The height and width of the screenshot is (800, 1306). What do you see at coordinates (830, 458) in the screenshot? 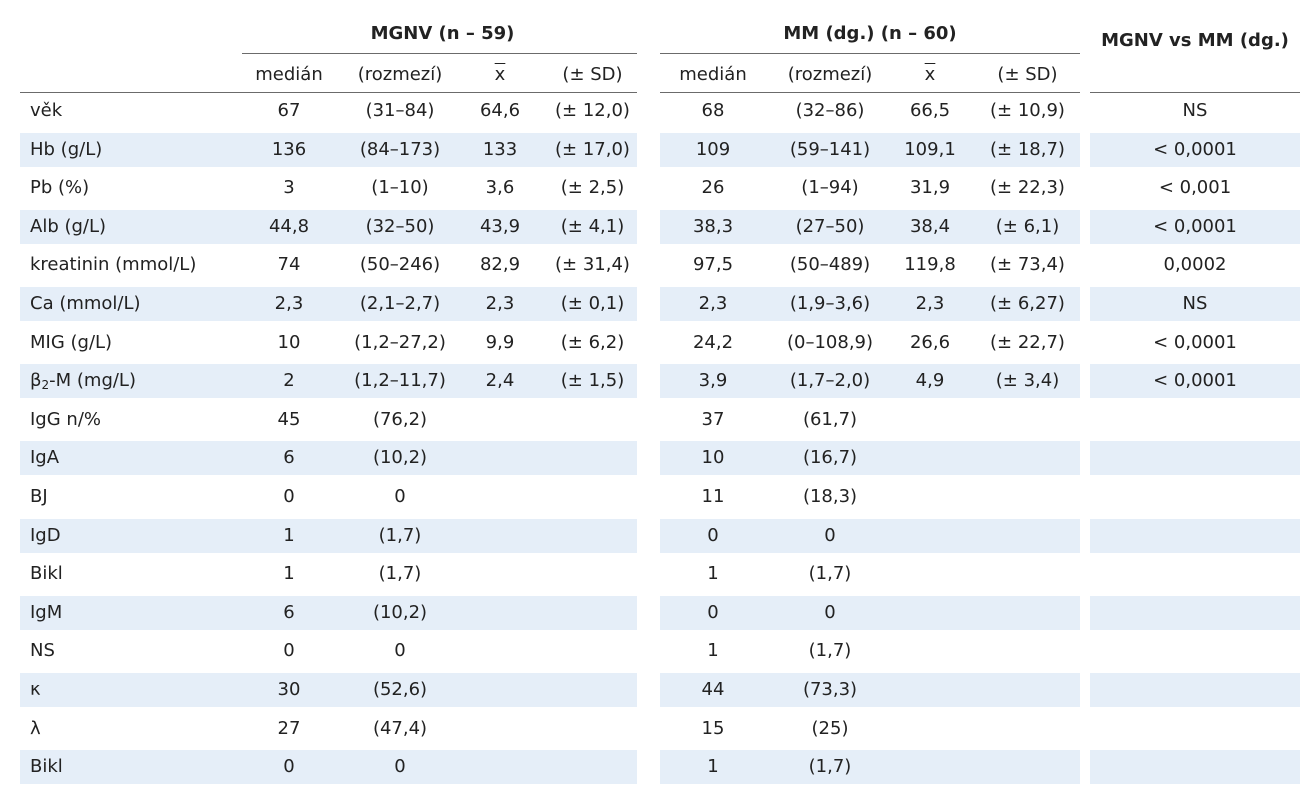
I see `mm-range-cell: (16,7)` at bounding box center [830, 458].